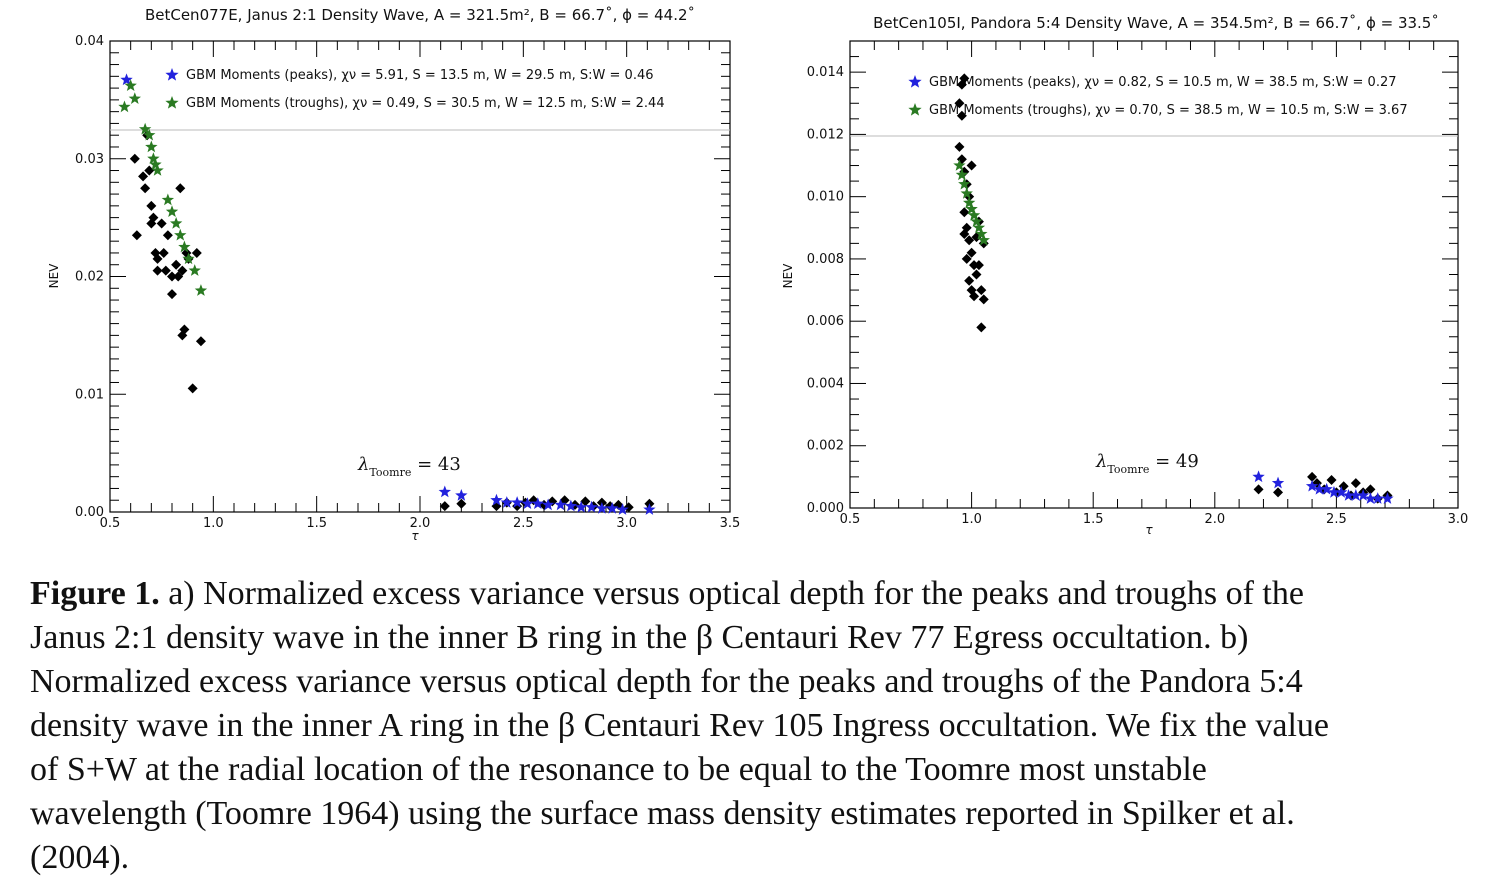 The height and width of the screenshot is (880, 1500). I want to click on x-tick-label: 1.5, so click(1093, 519).